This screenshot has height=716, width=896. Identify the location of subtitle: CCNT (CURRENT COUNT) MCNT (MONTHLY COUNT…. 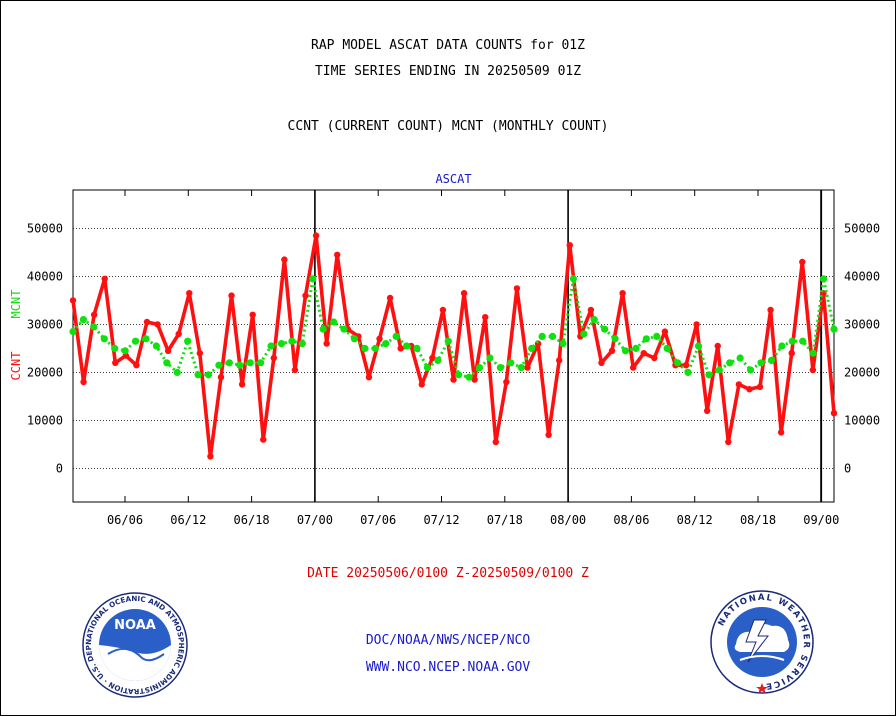
(448, 126).